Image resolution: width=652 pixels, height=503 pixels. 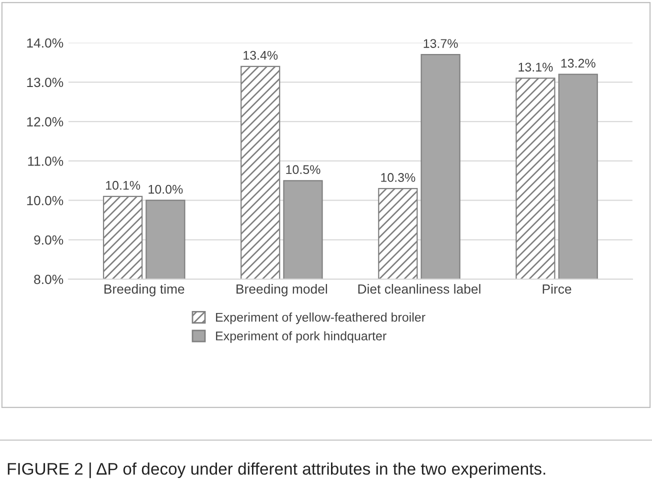 I want to click on data-label: 10.3%, so click(x=398, y=177).